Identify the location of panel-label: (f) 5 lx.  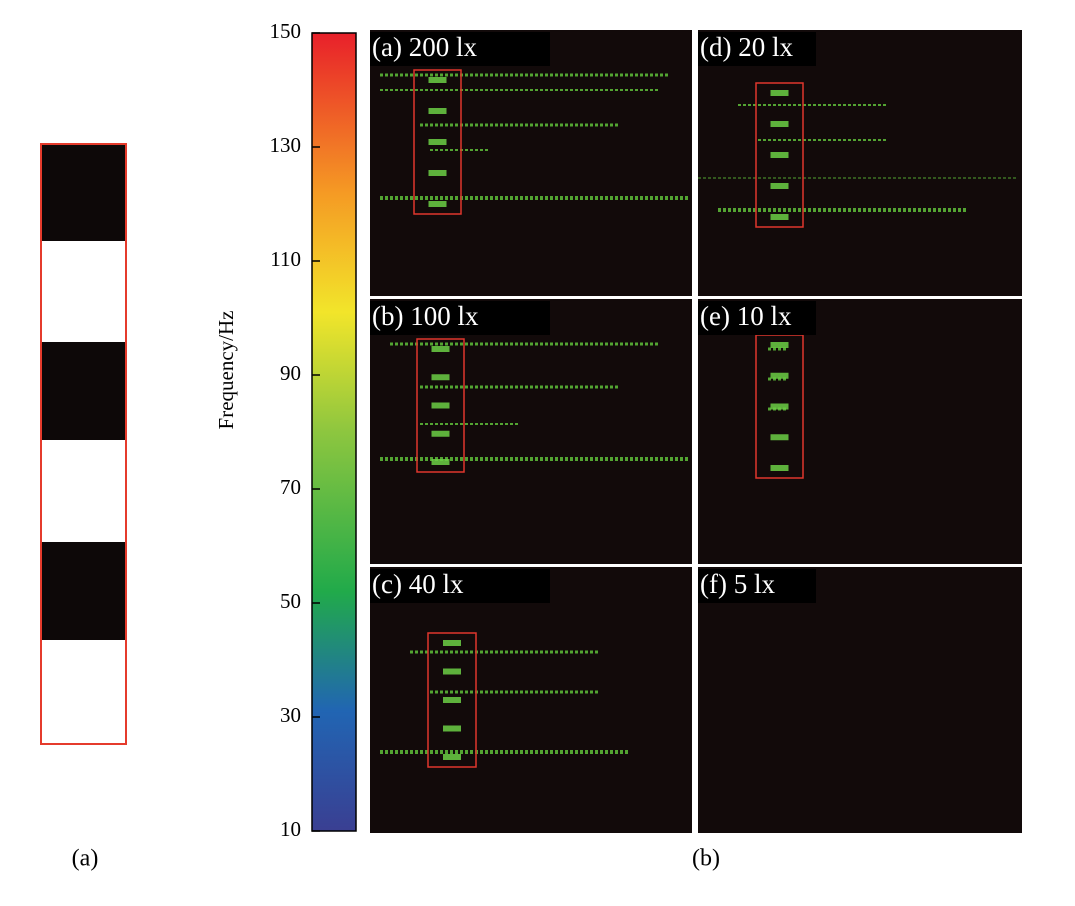
(737, 584).